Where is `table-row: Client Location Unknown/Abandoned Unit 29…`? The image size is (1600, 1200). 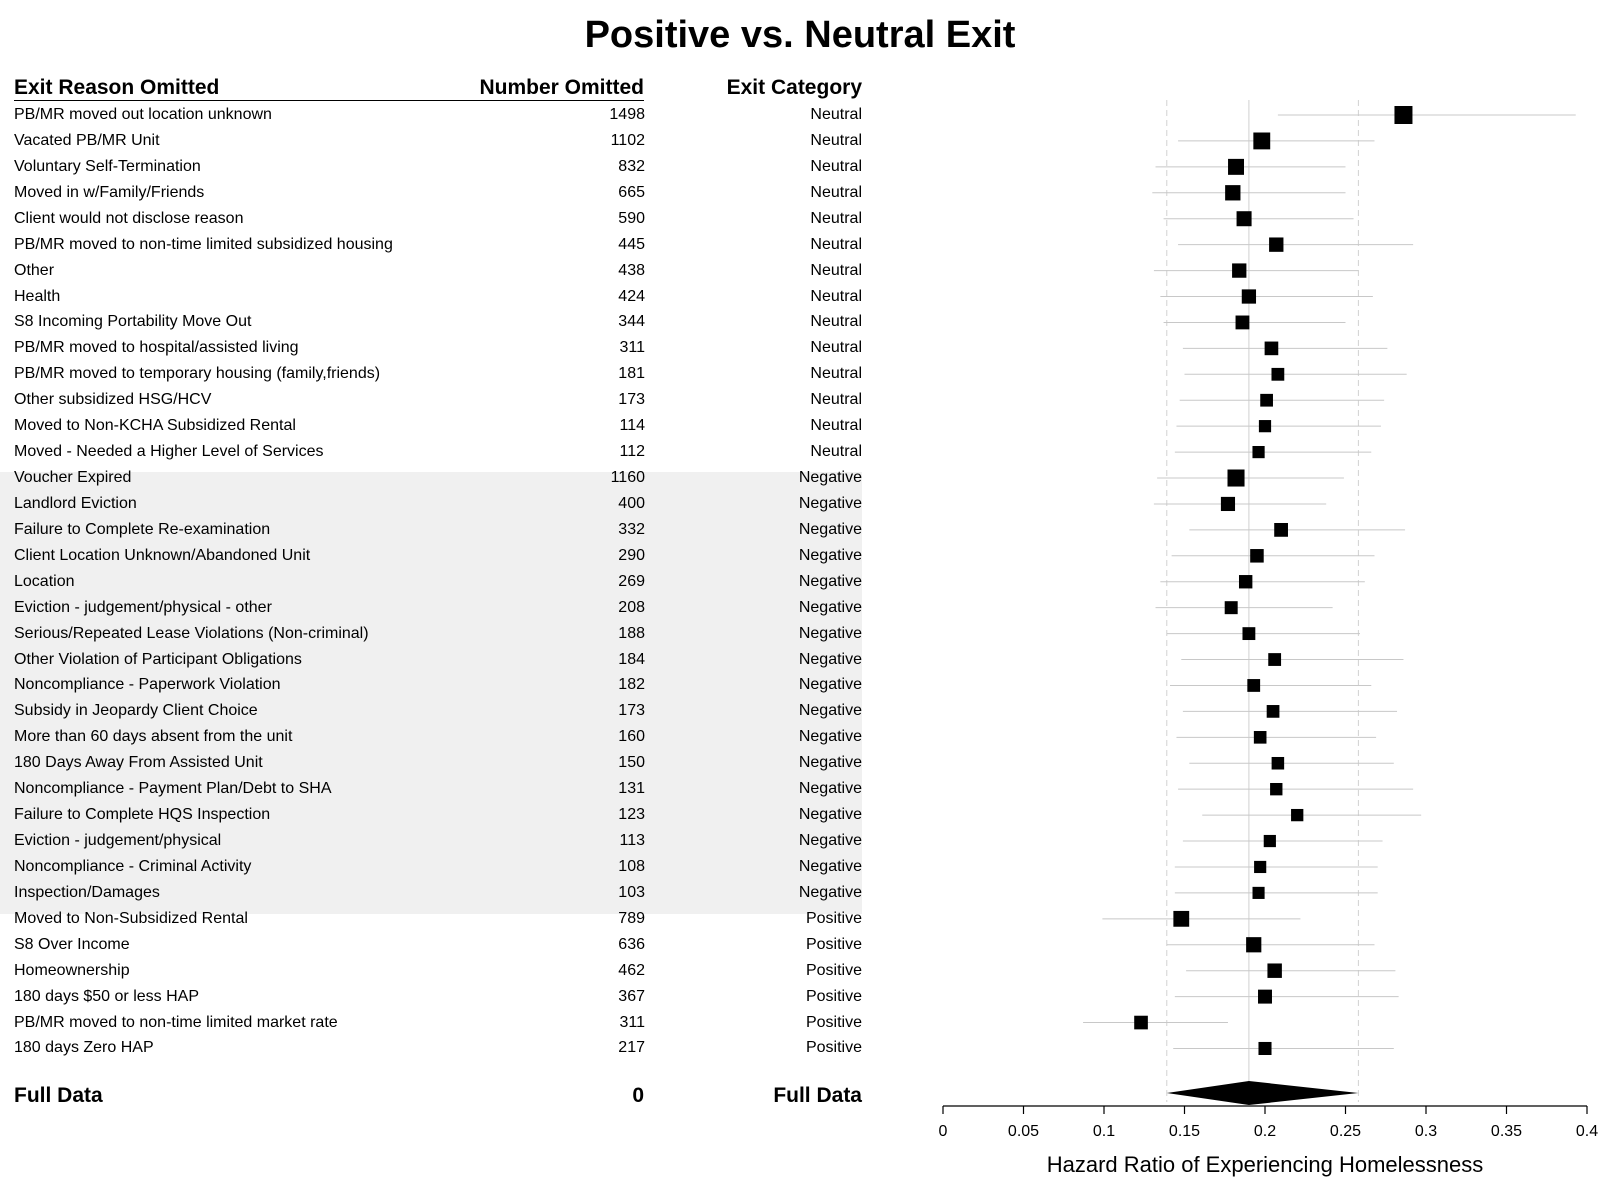 table-row: Client Location Unknown/Abandoned Unit 29… is located at coordinates (435, 556).